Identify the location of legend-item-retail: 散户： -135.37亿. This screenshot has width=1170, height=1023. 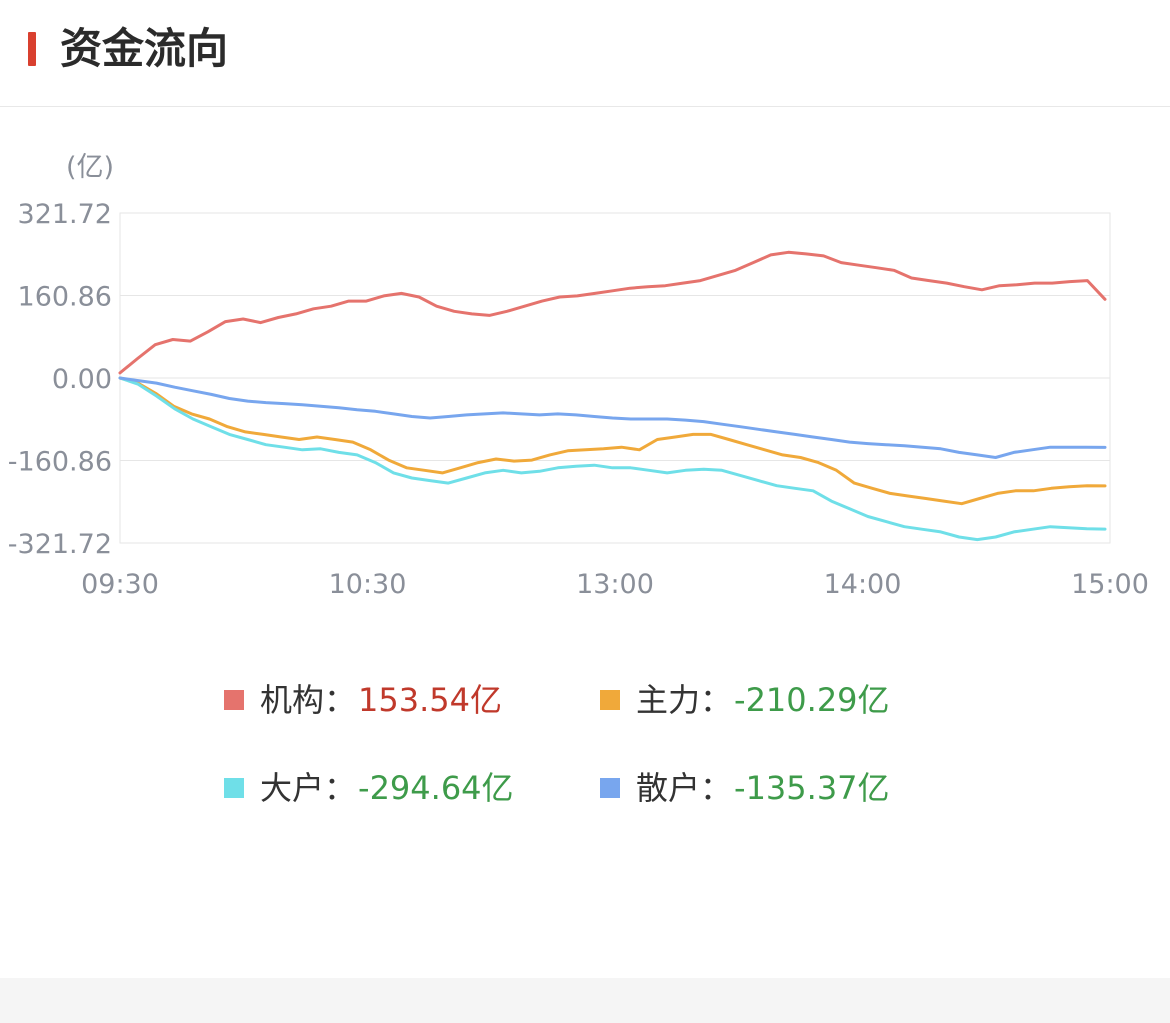
(745, 788).